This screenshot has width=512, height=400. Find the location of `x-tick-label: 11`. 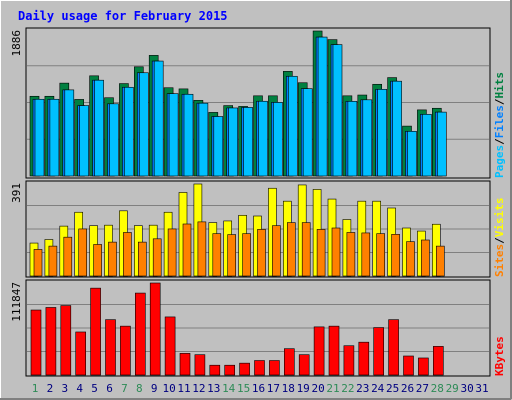

x-tick-label: 11 is located at coordinates (183, 388).